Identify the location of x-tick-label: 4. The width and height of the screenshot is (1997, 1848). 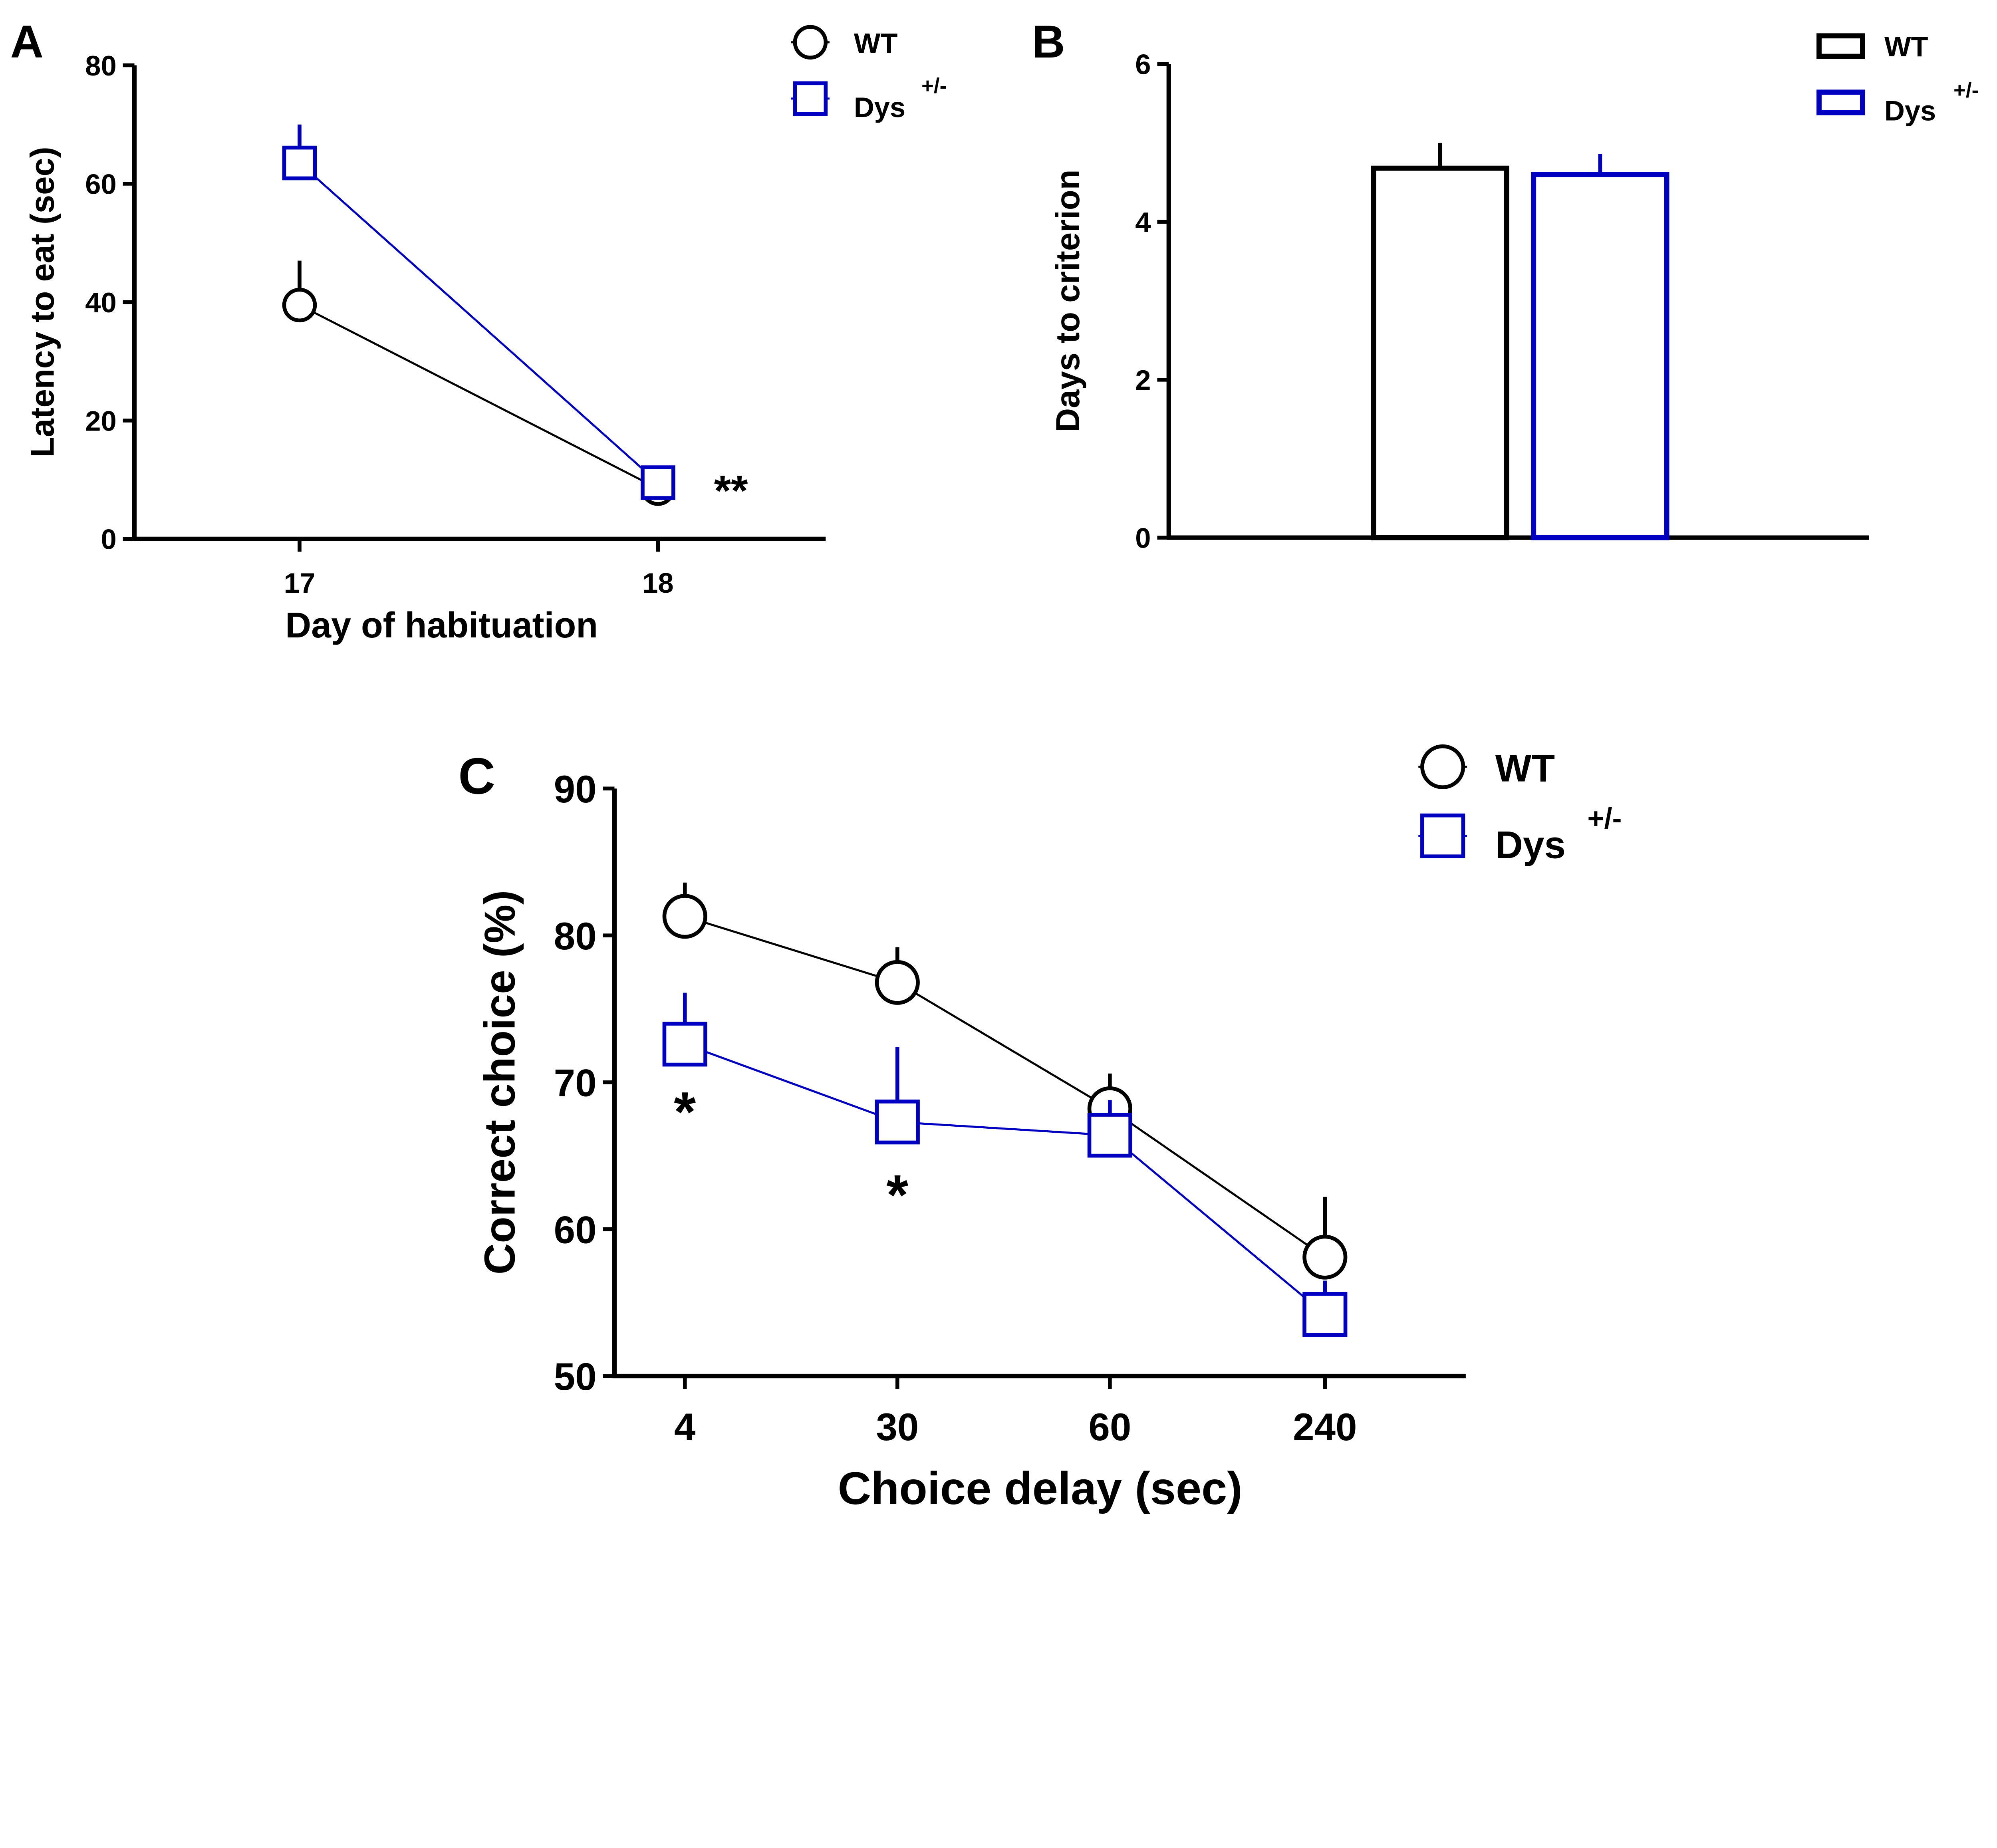
(684, 1427).